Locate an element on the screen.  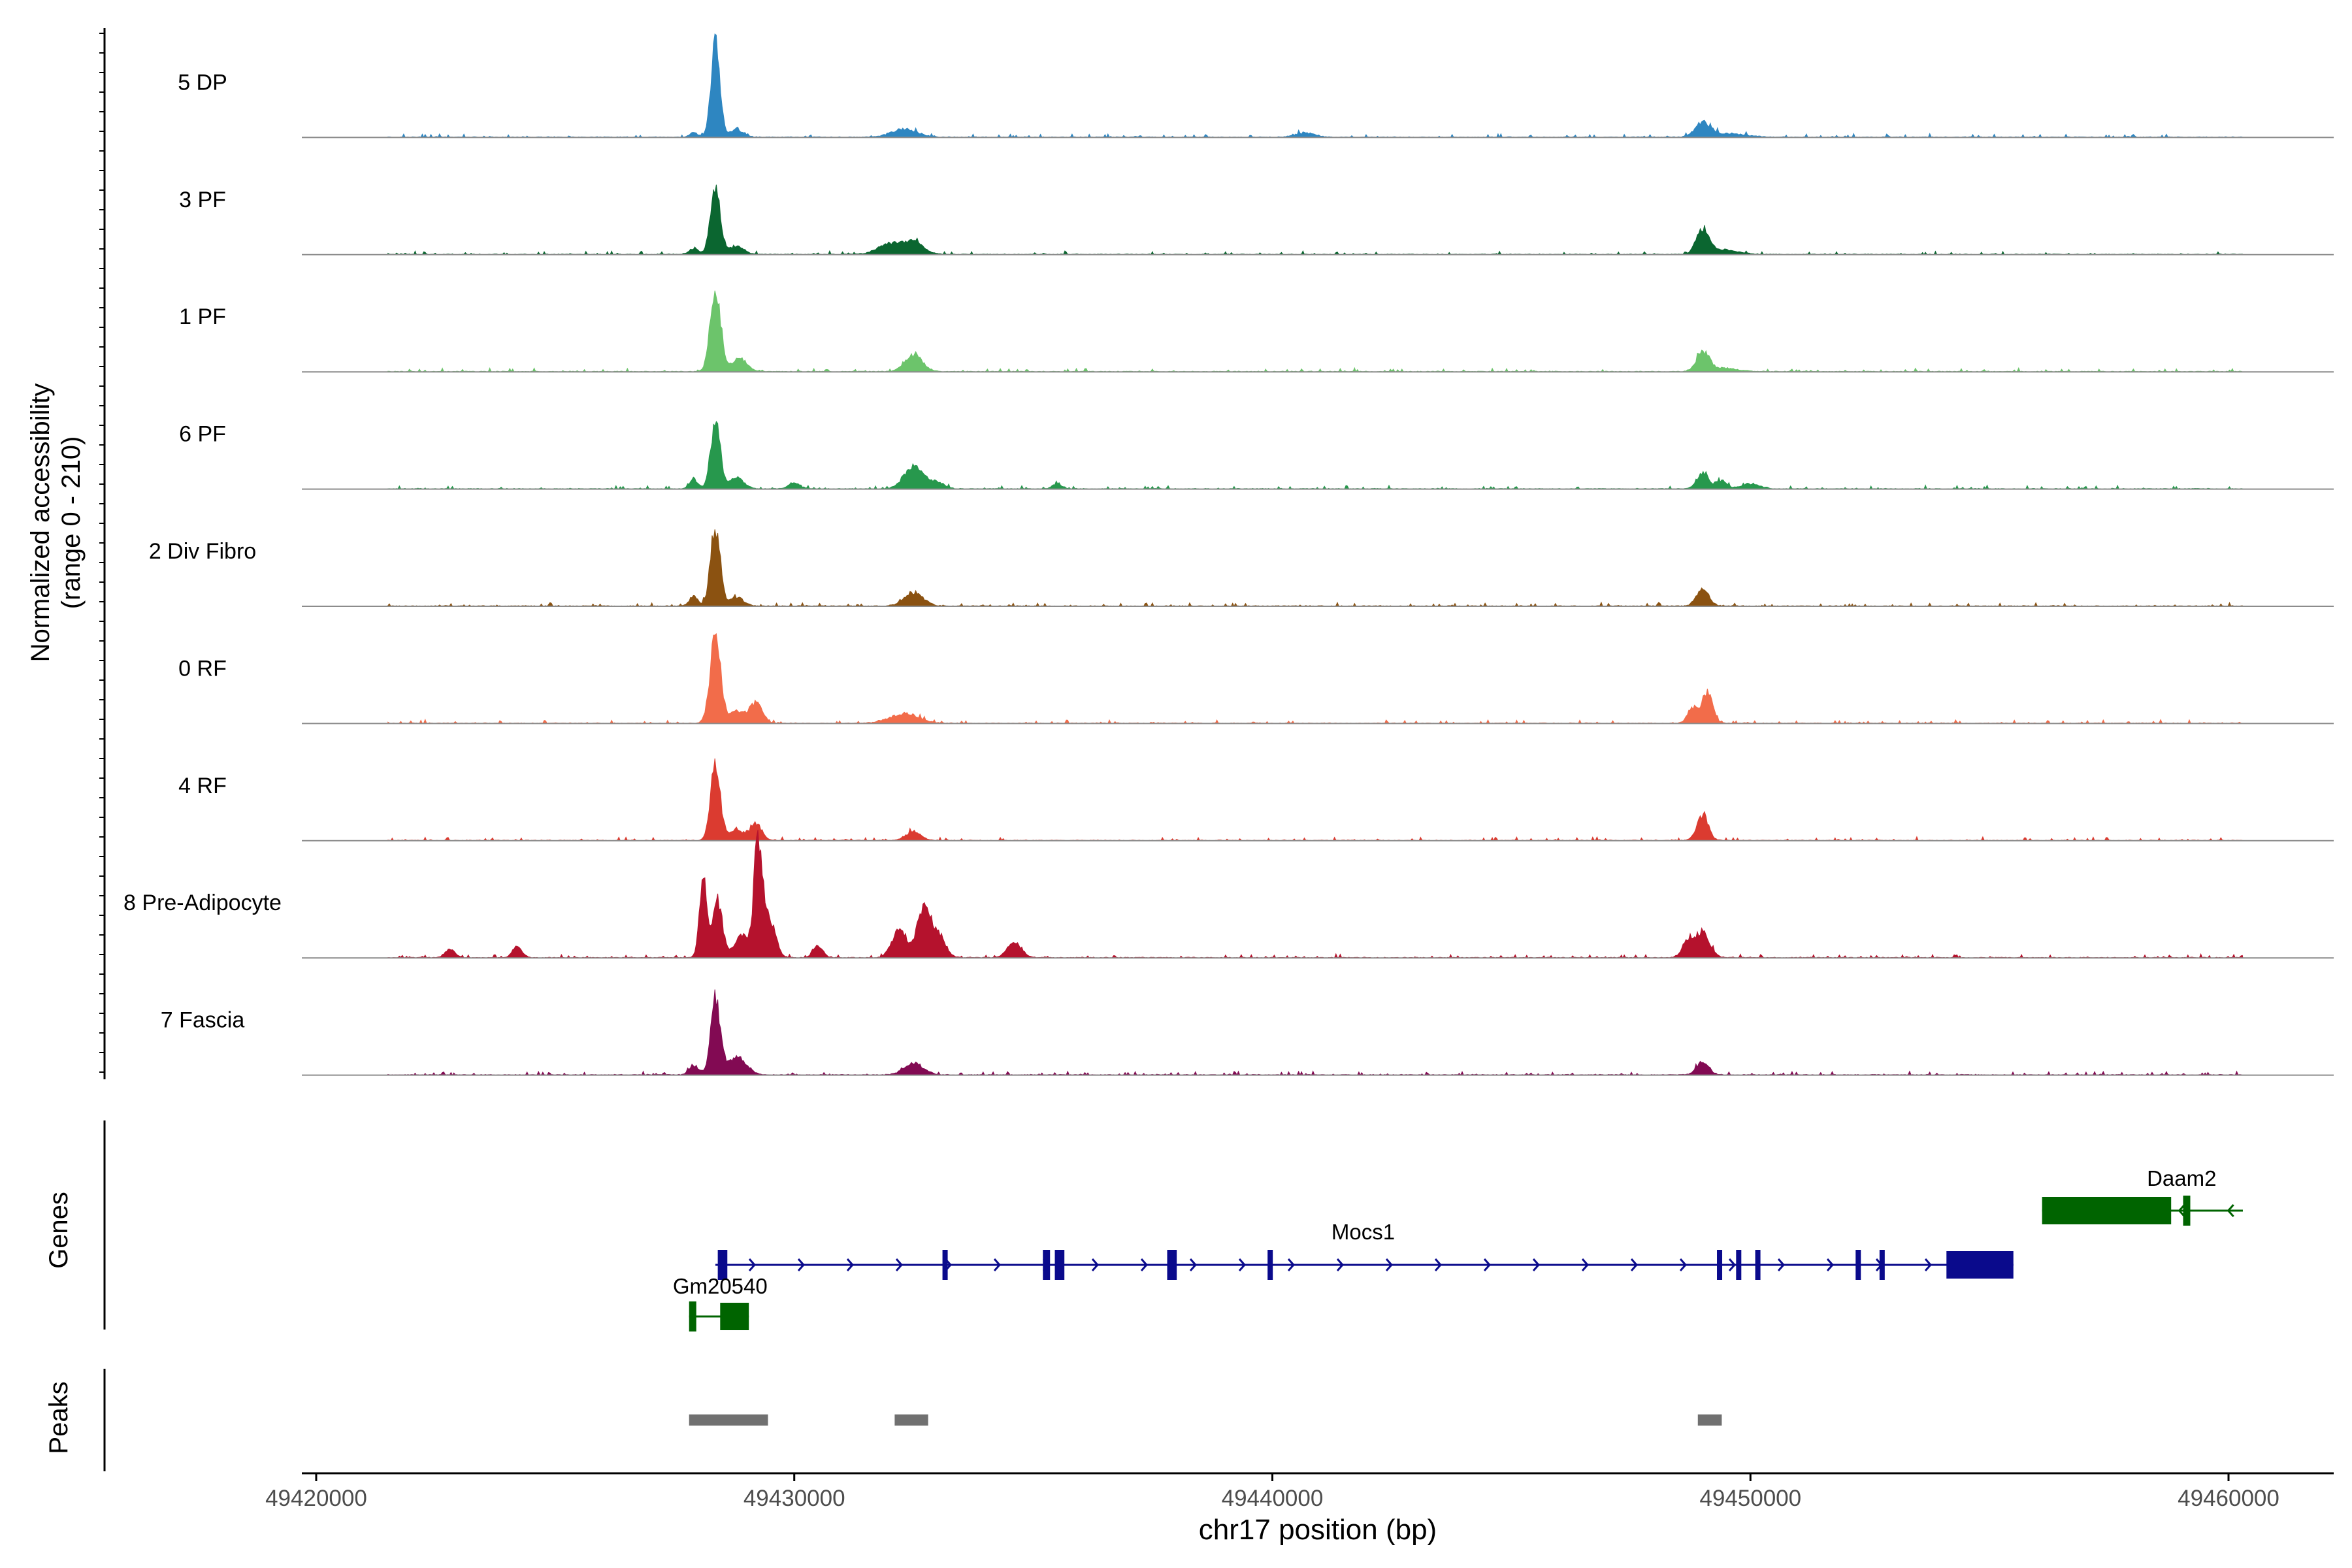
track-label: 8 Pre-Adipocyte is located at coordinates (202, 902).